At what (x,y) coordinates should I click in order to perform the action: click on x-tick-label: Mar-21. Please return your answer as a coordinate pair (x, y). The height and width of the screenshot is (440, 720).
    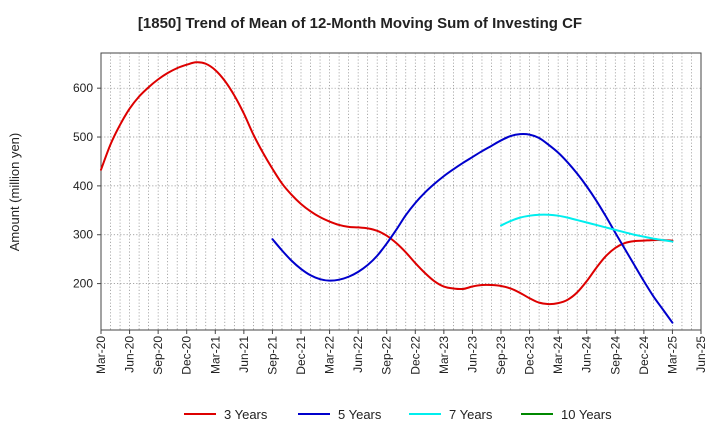
    Looking at the image, I should click on (215, 355).